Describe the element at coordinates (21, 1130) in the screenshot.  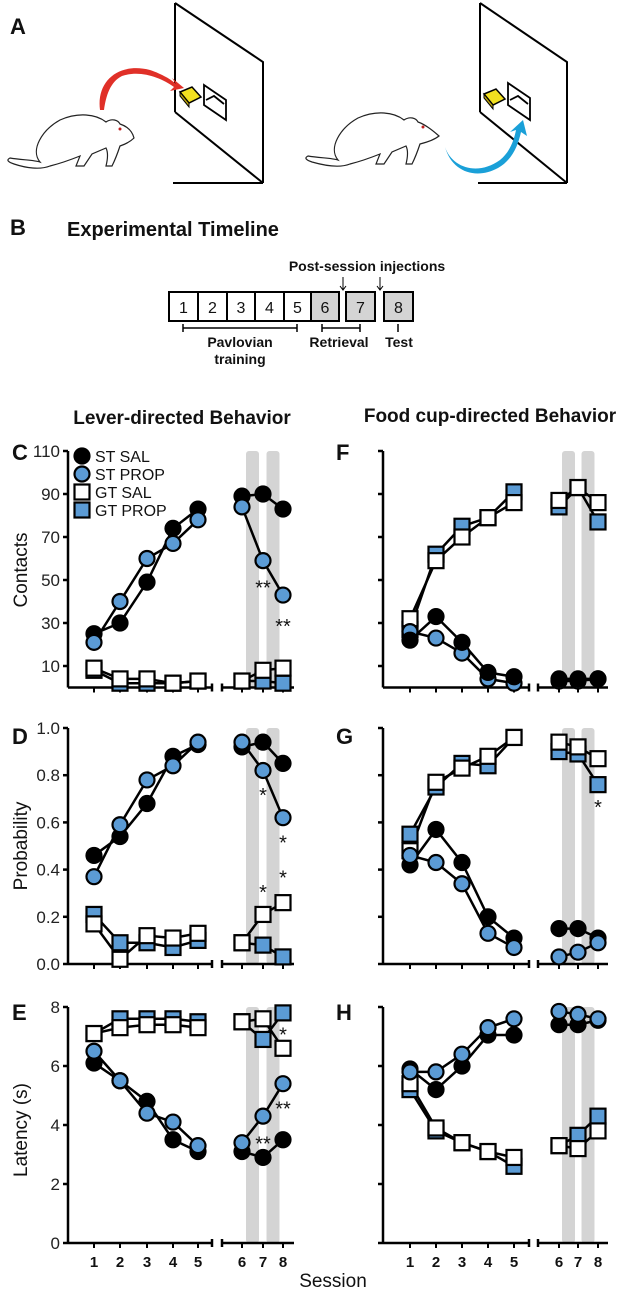
I see `y-axis-label: Latency (s)` at that location.